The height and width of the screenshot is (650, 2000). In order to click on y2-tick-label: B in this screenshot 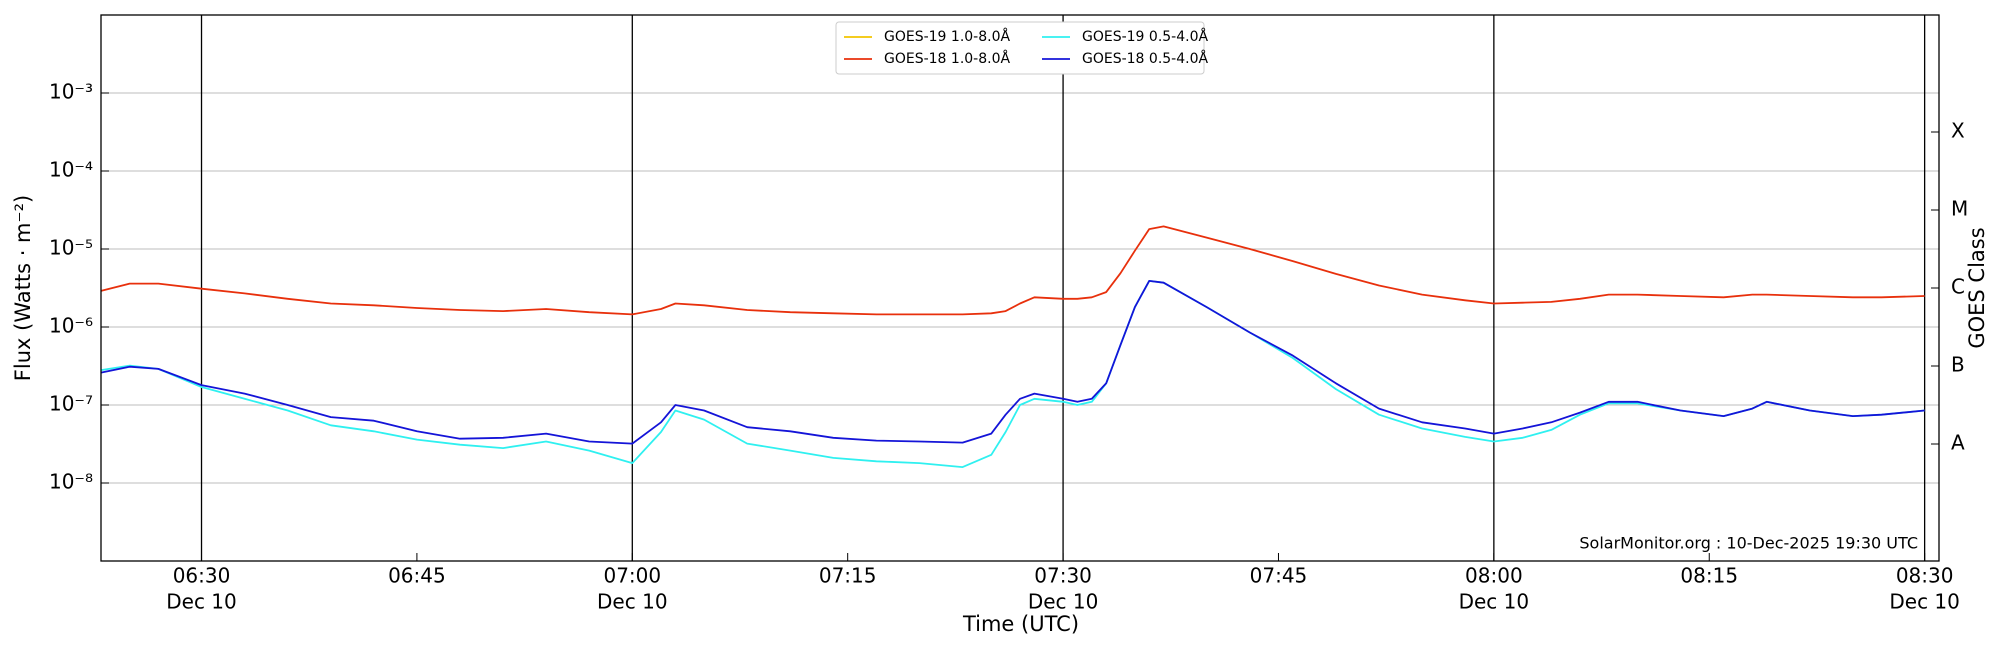, I will do `click(1958, 364)`.